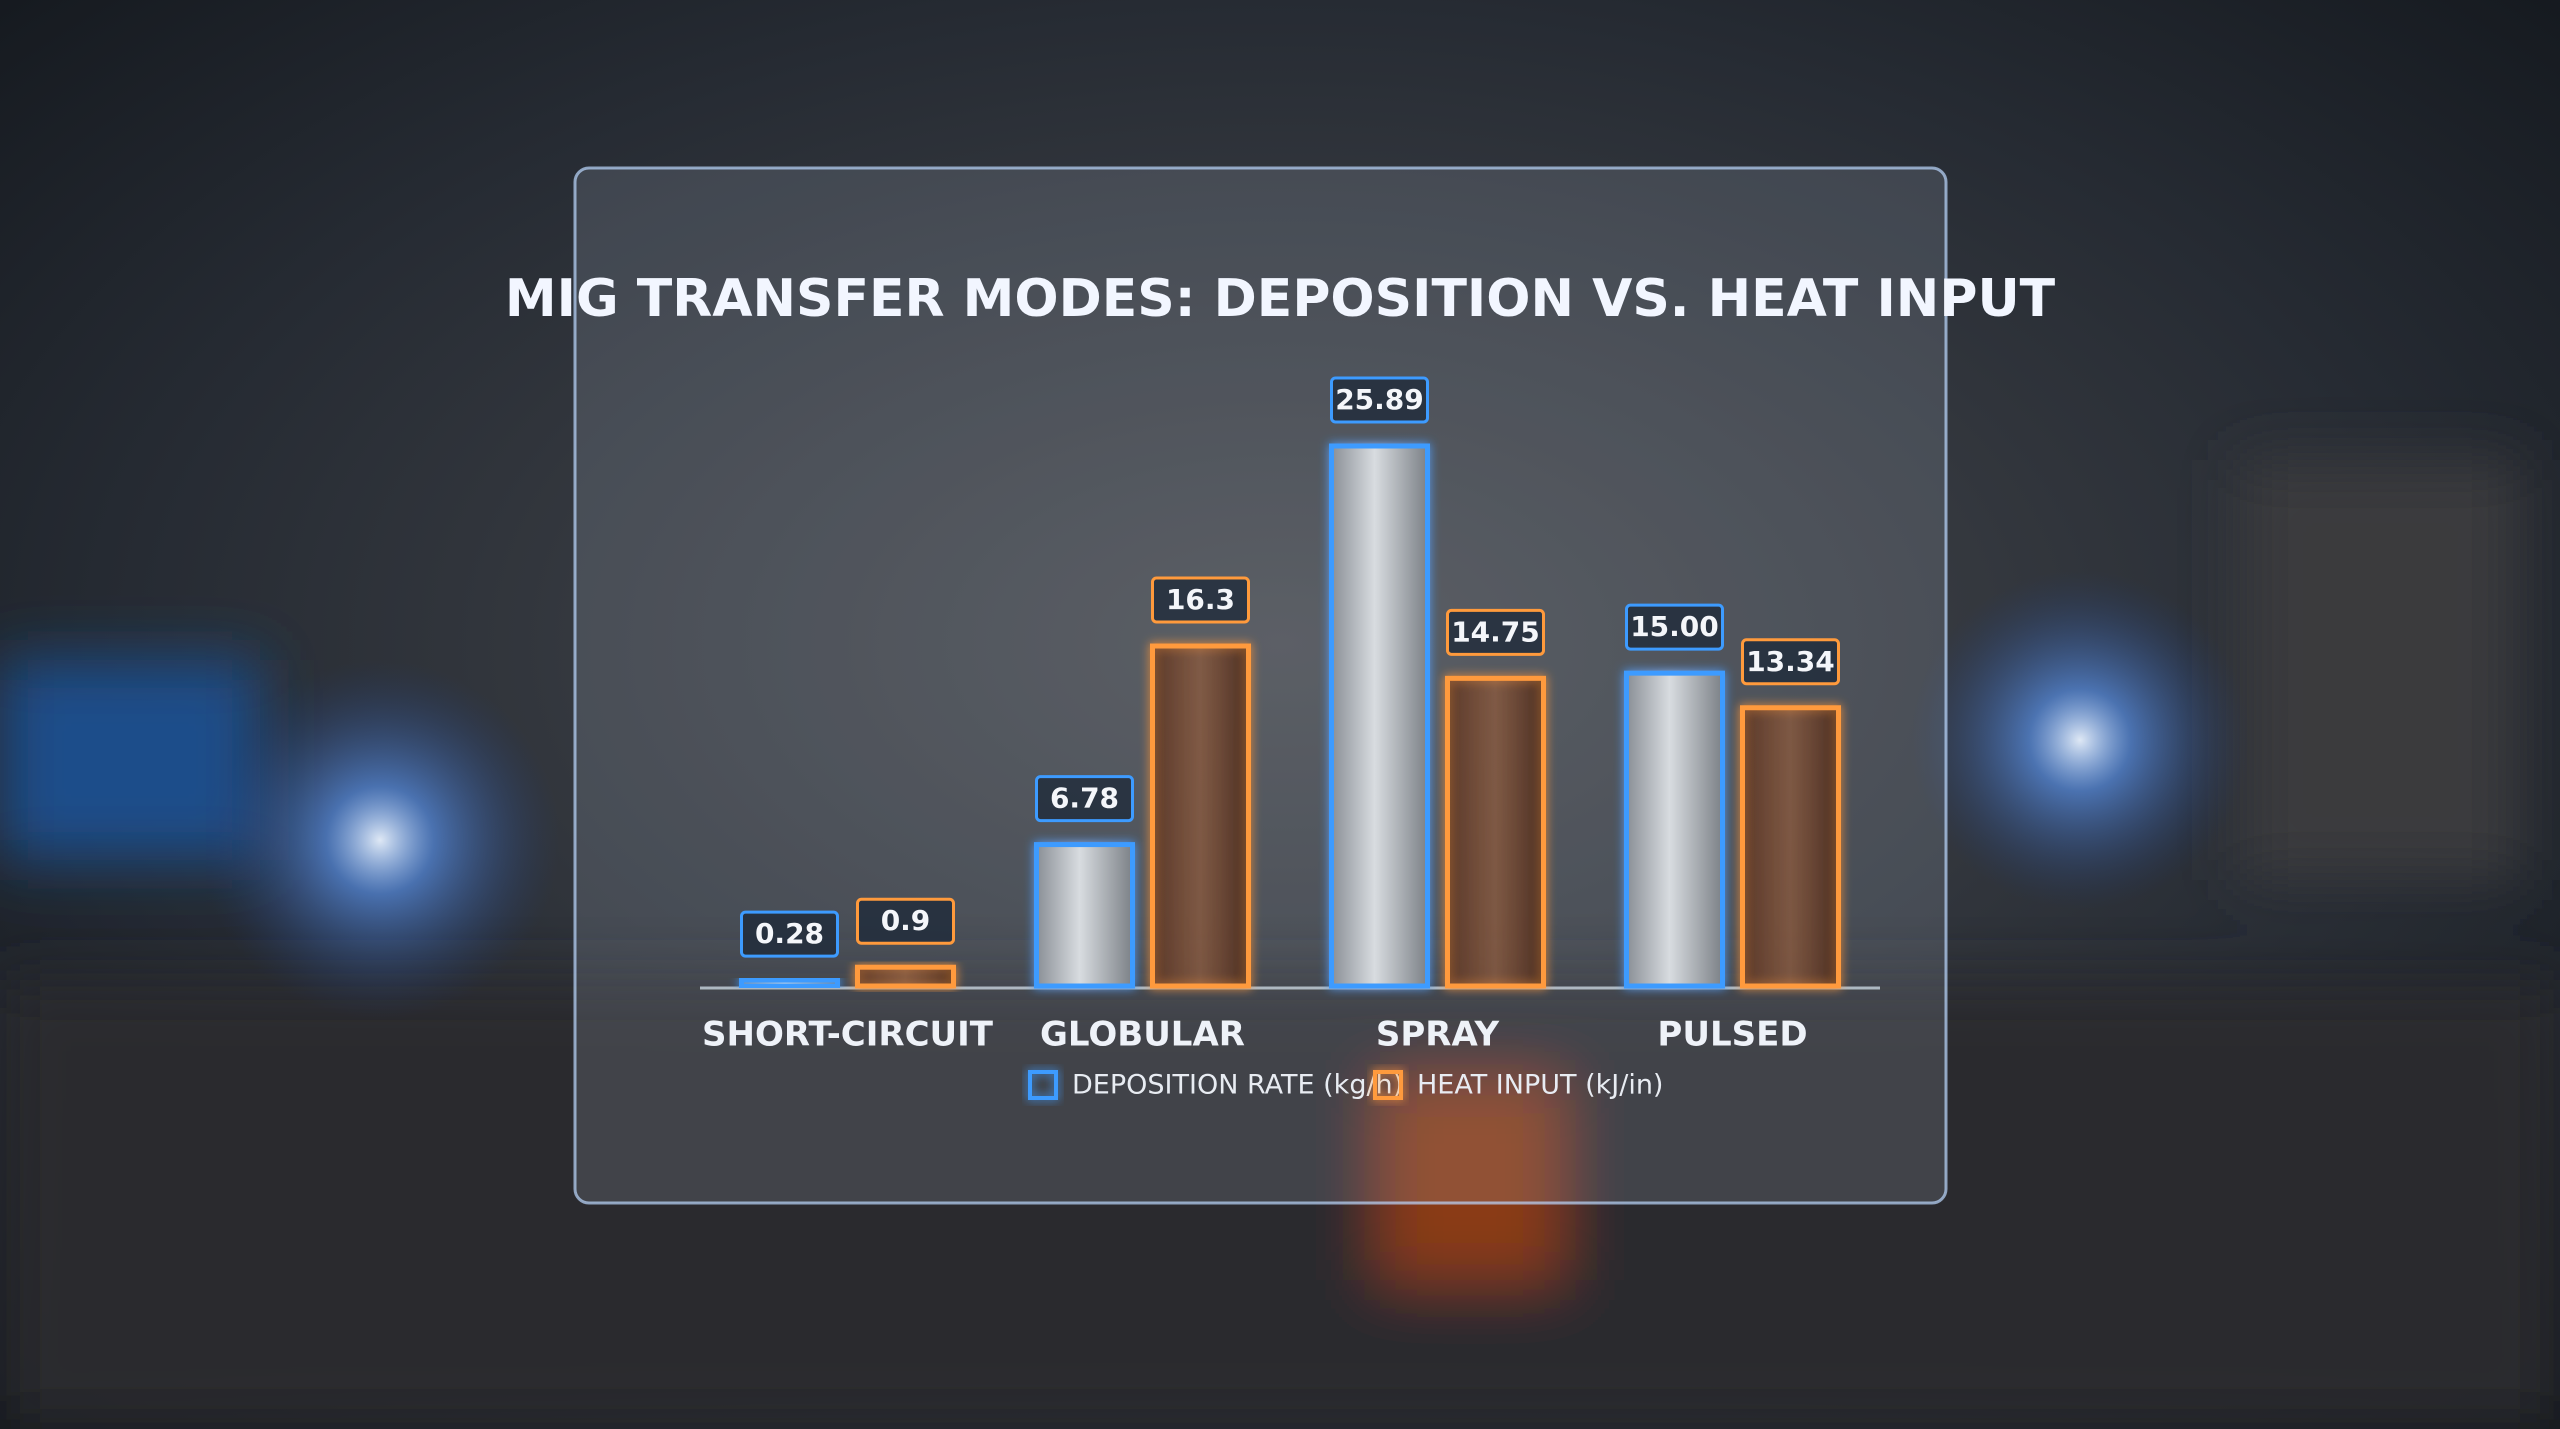 Image resolution: width=2560 pixels, height=1429 pixels. Describe the element at coordinates (1438, 1035) in the screenshot. I see `x-tick-label: SPRAY` at that location.